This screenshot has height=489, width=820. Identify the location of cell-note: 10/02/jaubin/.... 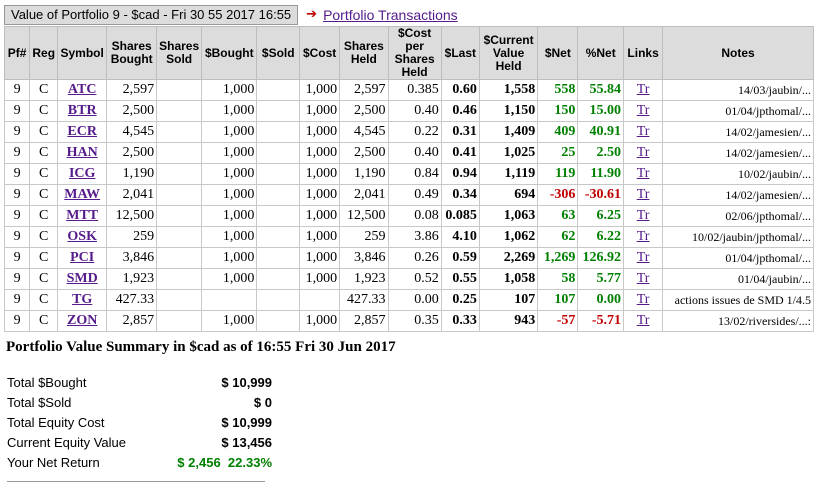
(738, 174).